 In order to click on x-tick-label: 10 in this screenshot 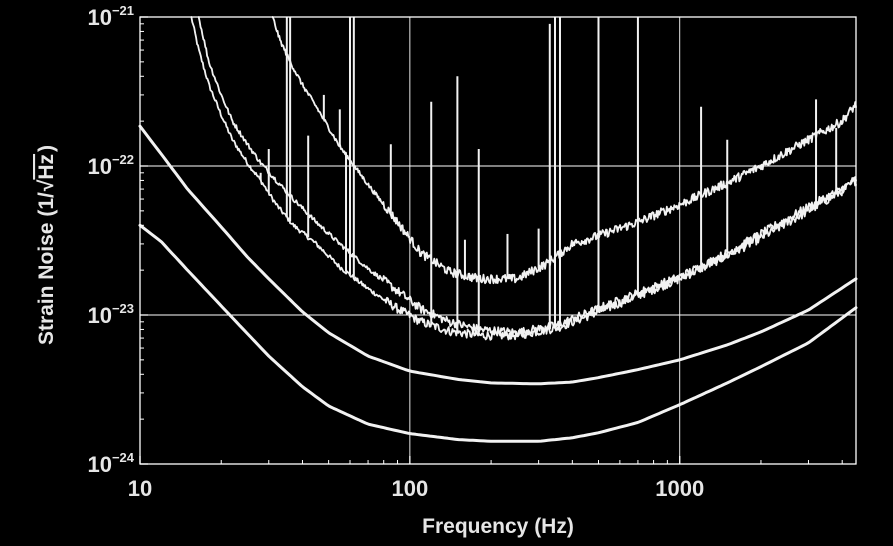, I will do `click(140, 488)`.